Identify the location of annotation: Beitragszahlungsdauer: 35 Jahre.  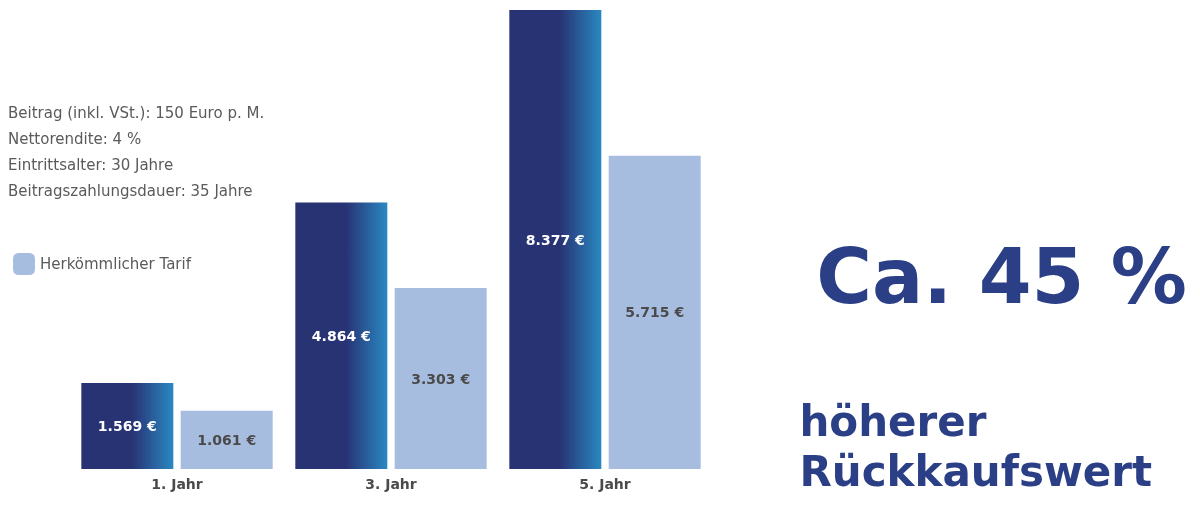
(130, 190).